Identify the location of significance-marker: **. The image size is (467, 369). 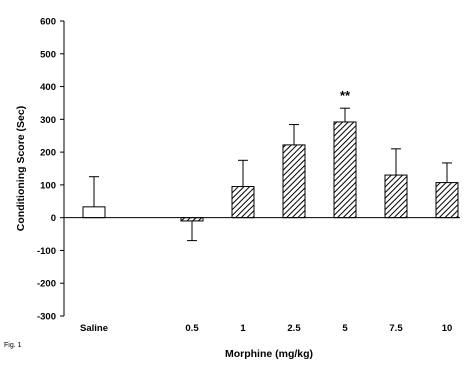
(345, 95).